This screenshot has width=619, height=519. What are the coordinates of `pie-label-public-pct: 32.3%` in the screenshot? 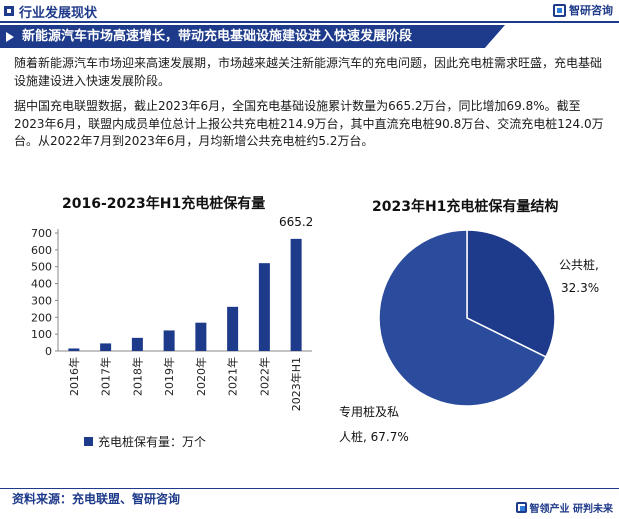 It's located at (580, 288).